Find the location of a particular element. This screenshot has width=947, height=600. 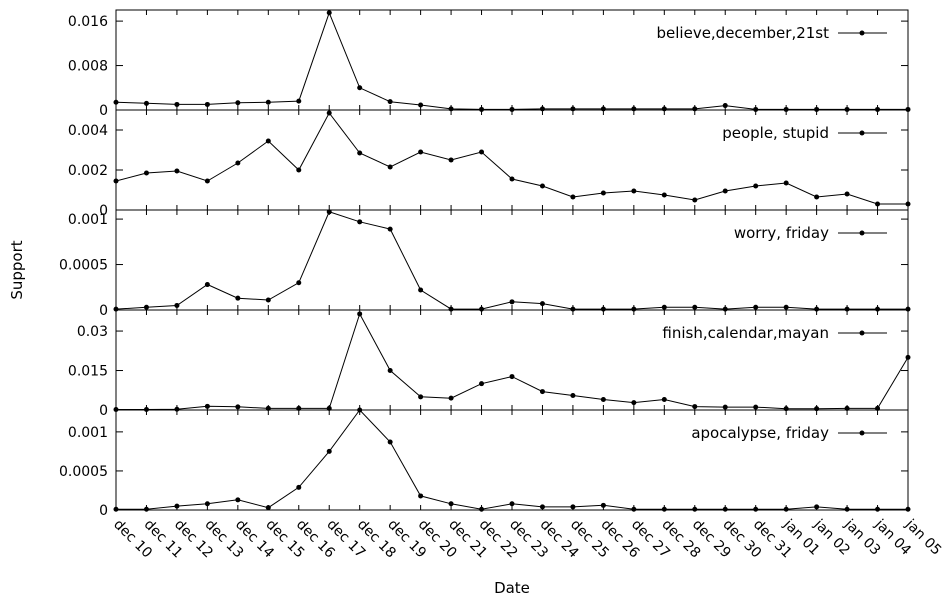

legend-label: believe,december,21st is located at coordinates (743, 33).